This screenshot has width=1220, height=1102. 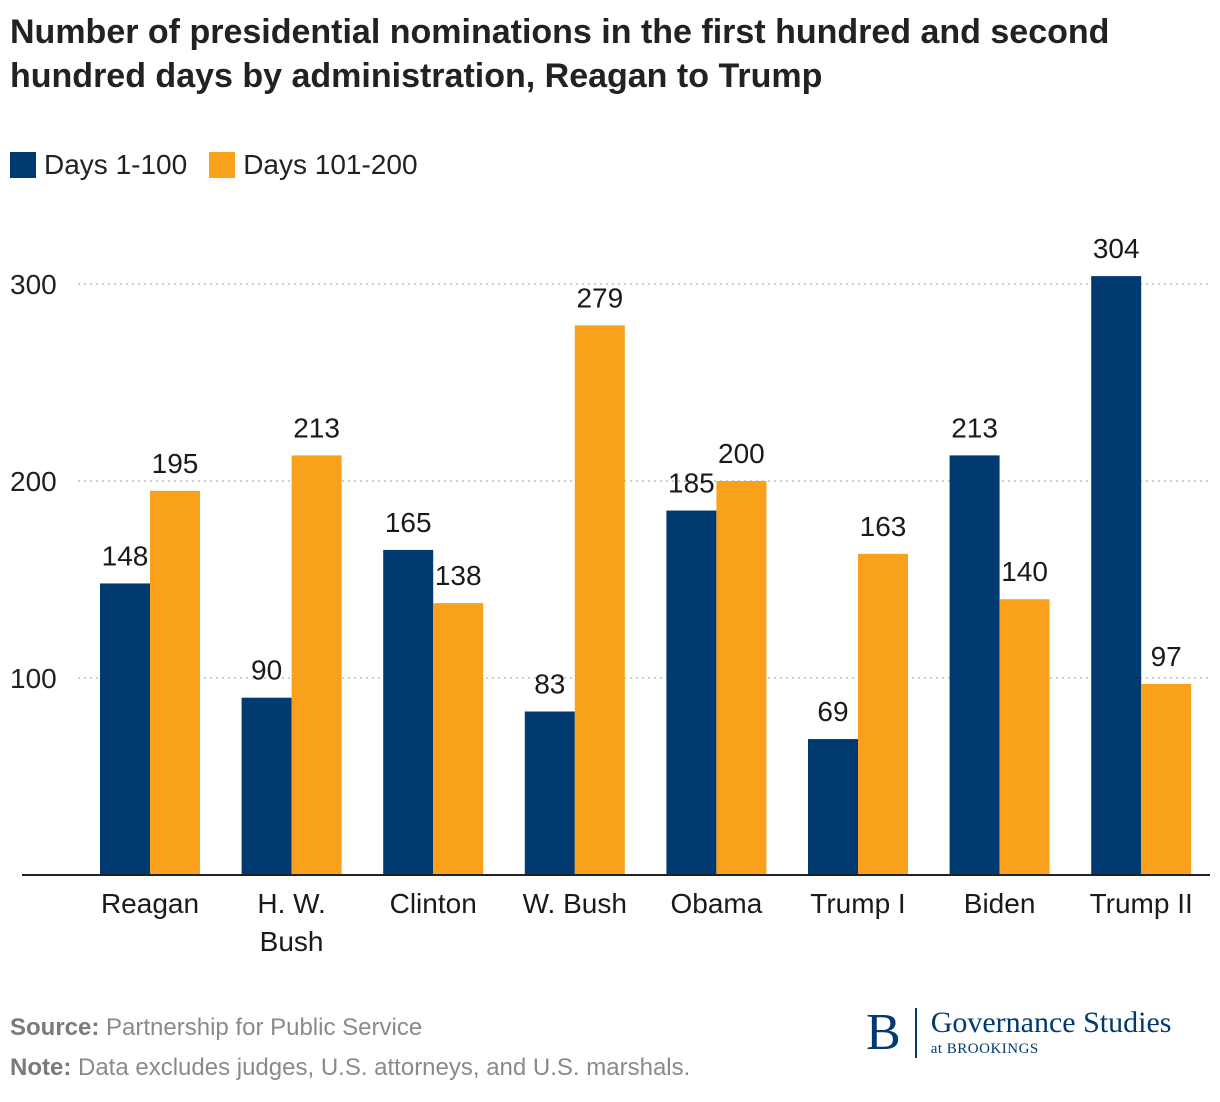 What do you see at coordinates (458, 575) in the screenshot?
I see `data-label-days-101-200-2: 138` at bounding box center [458, 575].